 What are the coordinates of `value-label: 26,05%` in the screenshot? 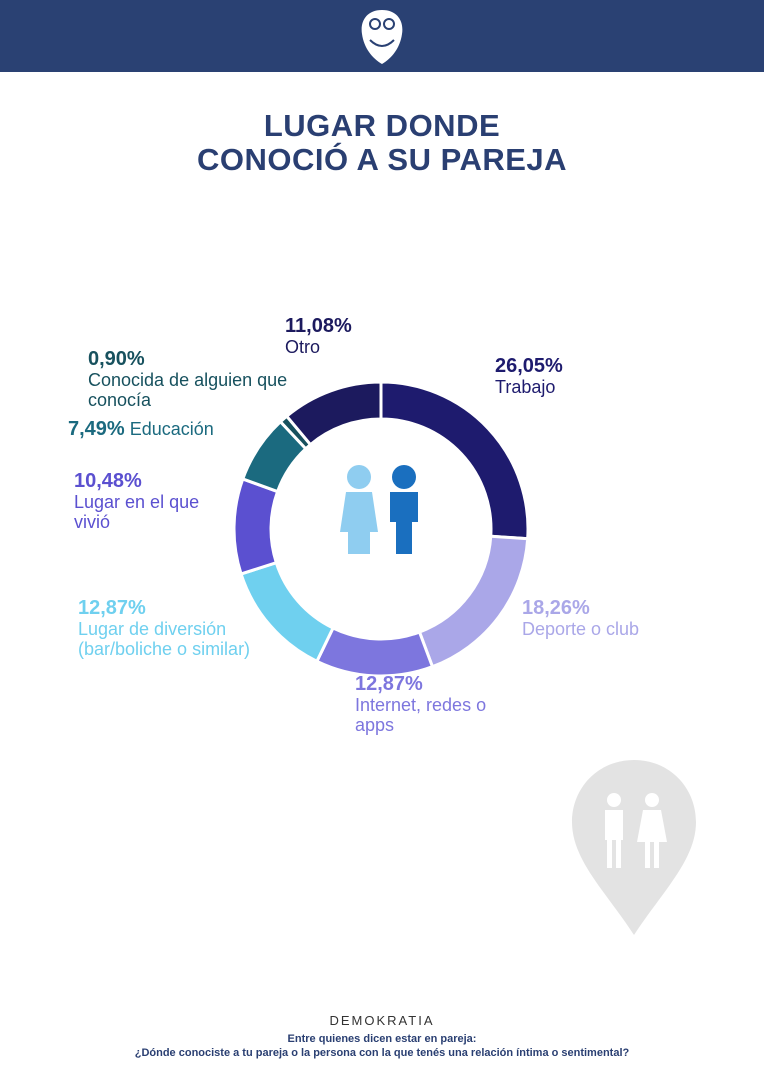 It's located at (529, 366).